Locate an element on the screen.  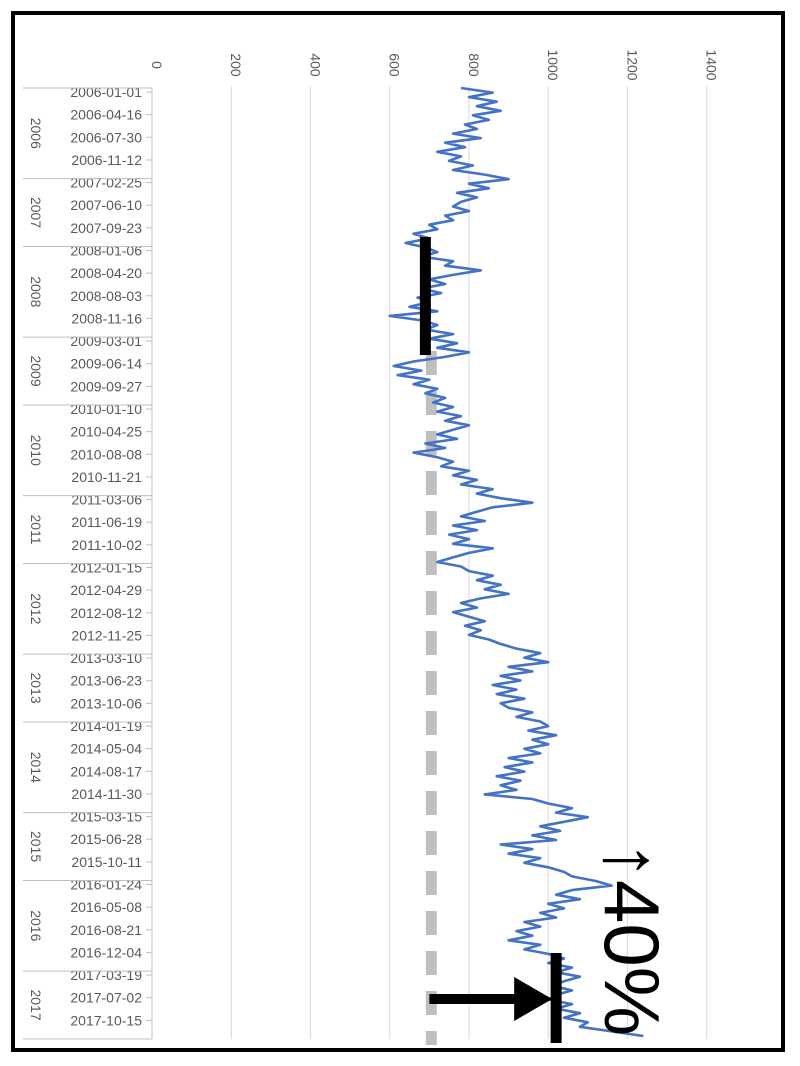
date-tick-label: 2006-07-30 is located at coordinates (106, 137).